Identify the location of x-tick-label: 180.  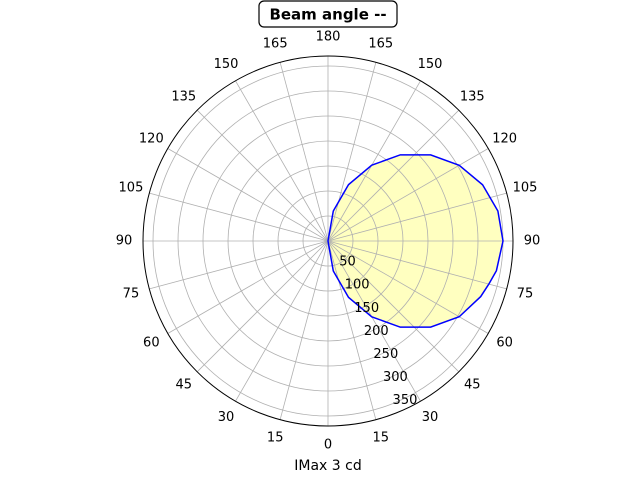
(328, 37).